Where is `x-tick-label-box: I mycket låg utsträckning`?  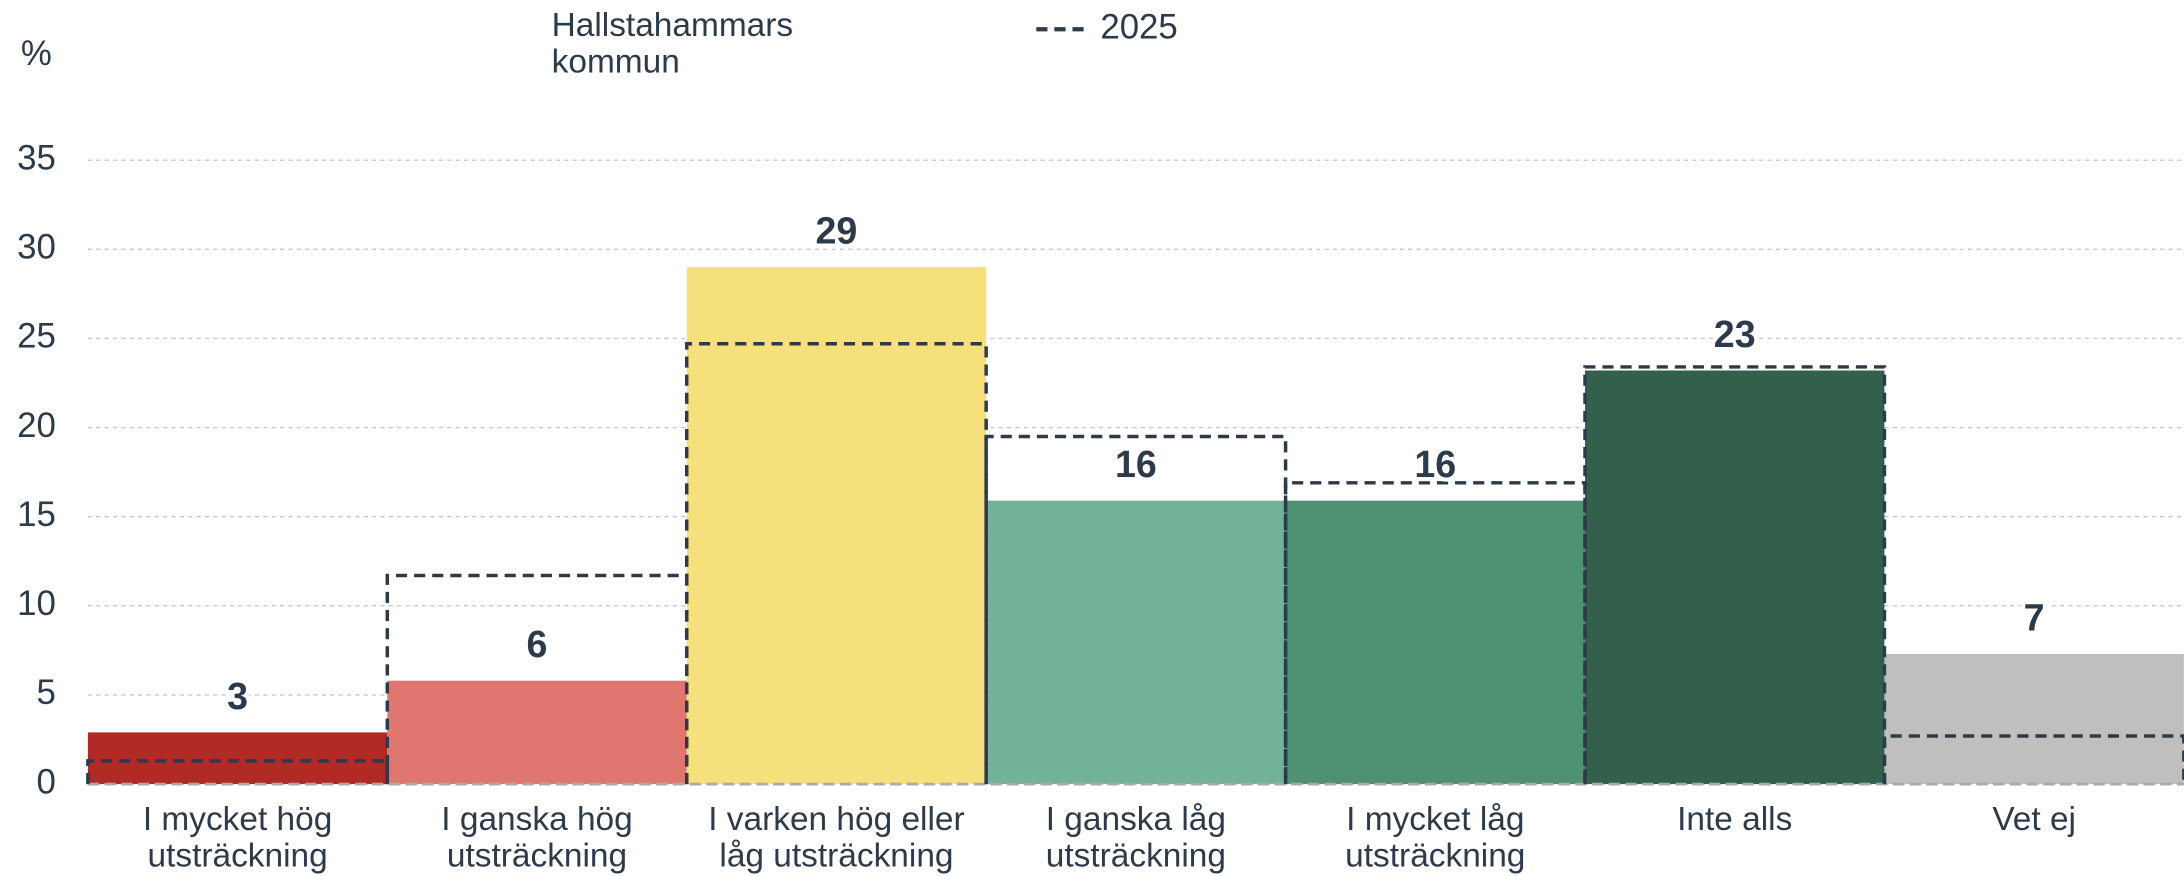 x-tick-label-box: I mycket låg utsträckning is located at coordinates (1435, 838).